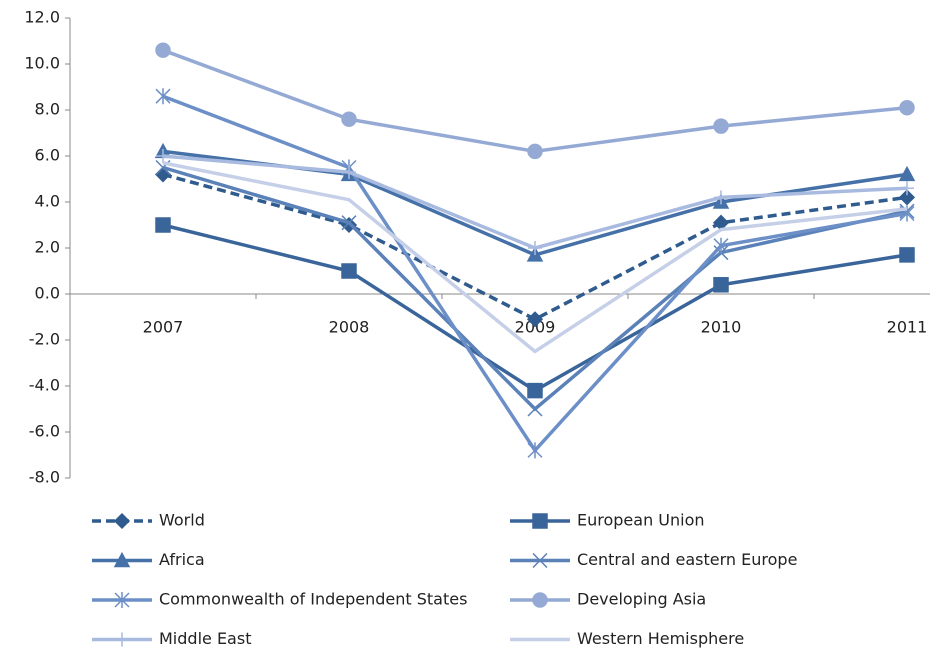  Describe the element at coordinates (182, 559) in the screenshot. I see `legend-label: Africa` at that location.